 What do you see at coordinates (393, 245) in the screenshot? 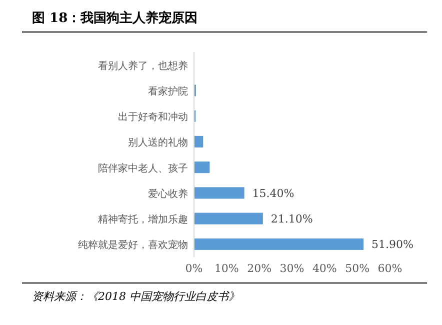
I see `data-label: 51.90%` at bounding box center [393, 245].